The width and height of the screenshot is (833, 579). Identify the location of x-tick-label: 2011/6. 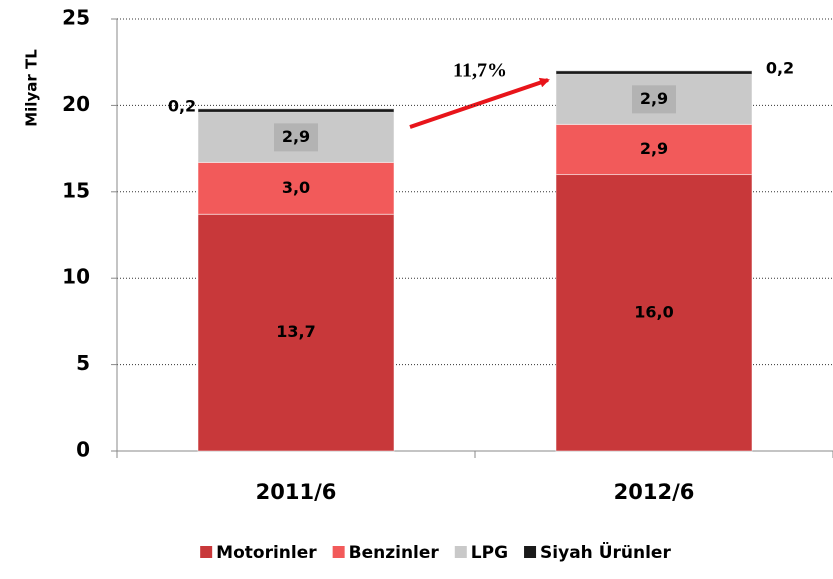
(296, 492).